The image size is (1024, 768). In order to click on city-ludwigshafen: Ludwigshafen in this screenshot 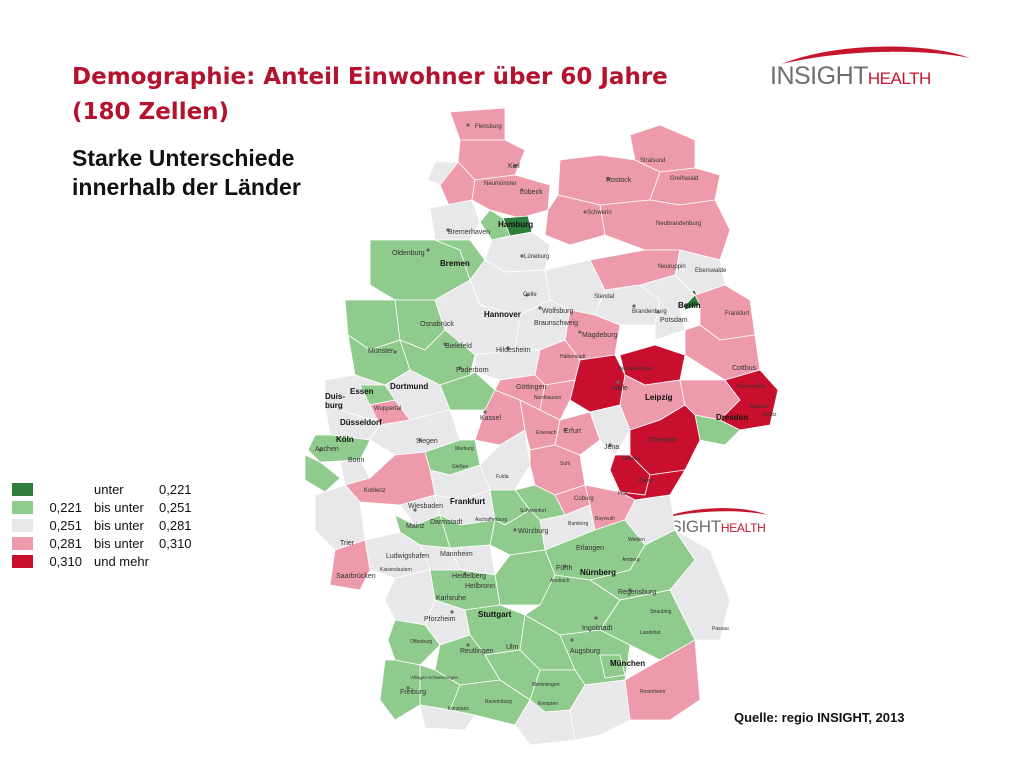, I will do `click(407, 556)`.